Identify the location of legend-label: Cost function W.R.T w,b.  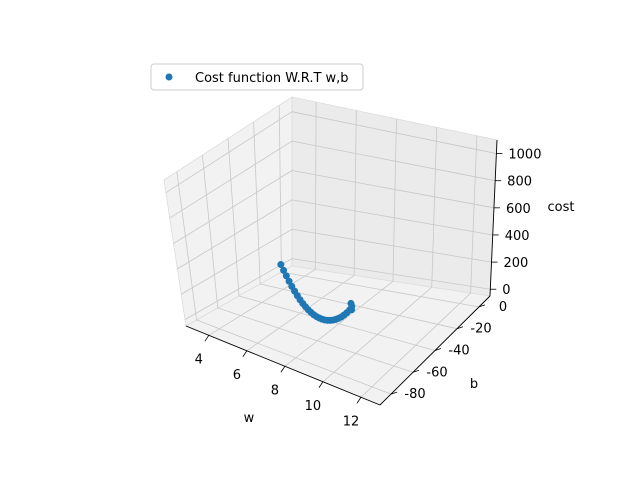
(272, 78).